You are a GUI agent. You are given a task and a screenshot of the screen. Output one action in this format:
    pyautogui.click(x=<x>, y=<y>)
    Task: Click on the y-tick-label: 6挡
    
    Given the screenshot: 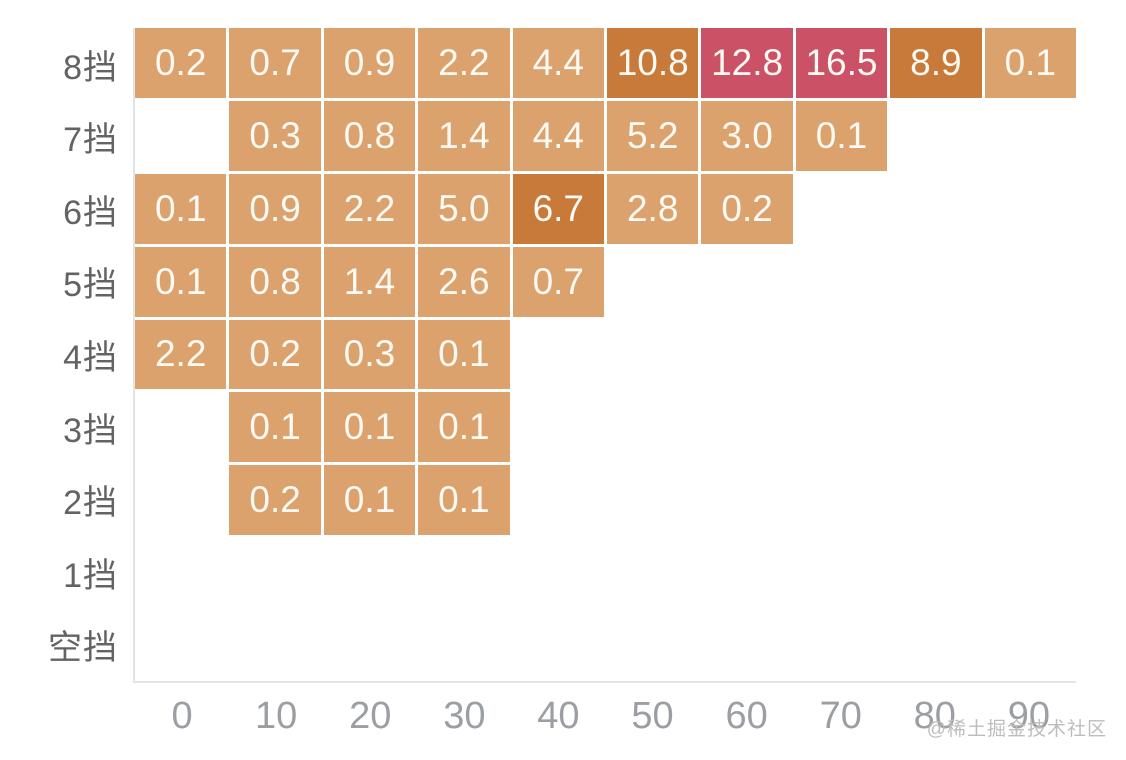 What is the action you would take?
    pyautogui.click(x=90, y=212)
    